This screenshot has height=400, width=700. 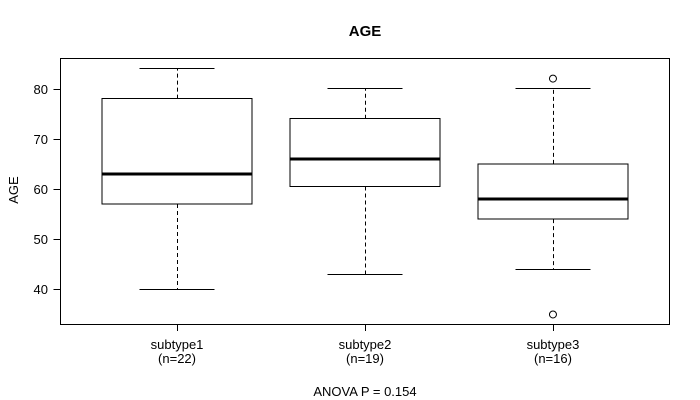 What do you see at coordinates (41, 289) in the screenshot?
I see `y-tick-label: 40` at bounding box center [41, 289].